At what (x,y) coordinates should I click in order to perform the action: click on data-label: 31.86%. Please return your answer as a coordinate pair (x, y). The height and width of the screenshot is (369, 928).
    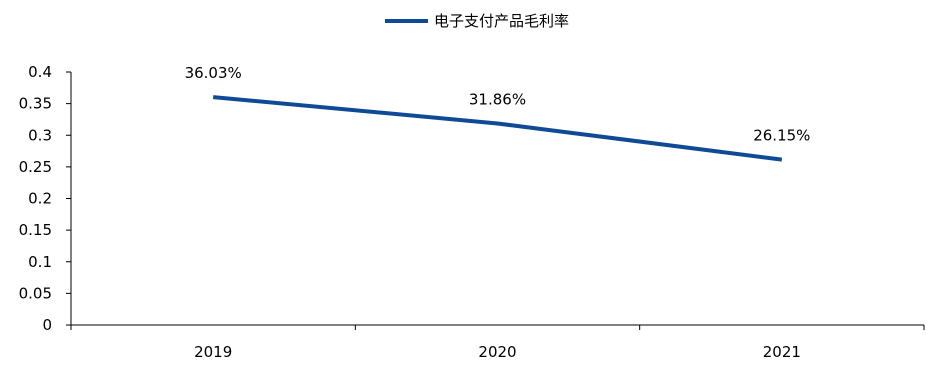
    Looking at the image, I should click on (497, 99).